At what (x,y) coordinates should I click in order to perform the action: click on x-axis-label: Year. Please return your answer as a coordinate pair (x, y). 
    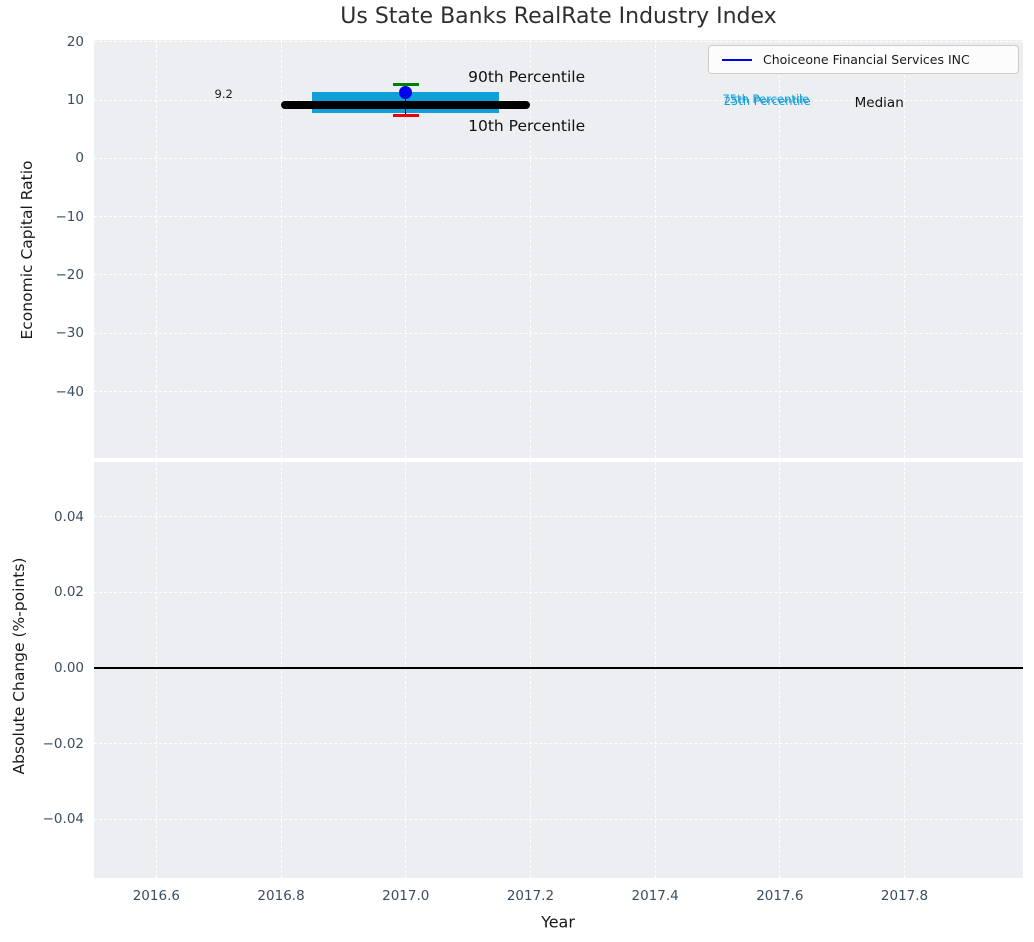
    Looking at the image, I should click on (558, 922).